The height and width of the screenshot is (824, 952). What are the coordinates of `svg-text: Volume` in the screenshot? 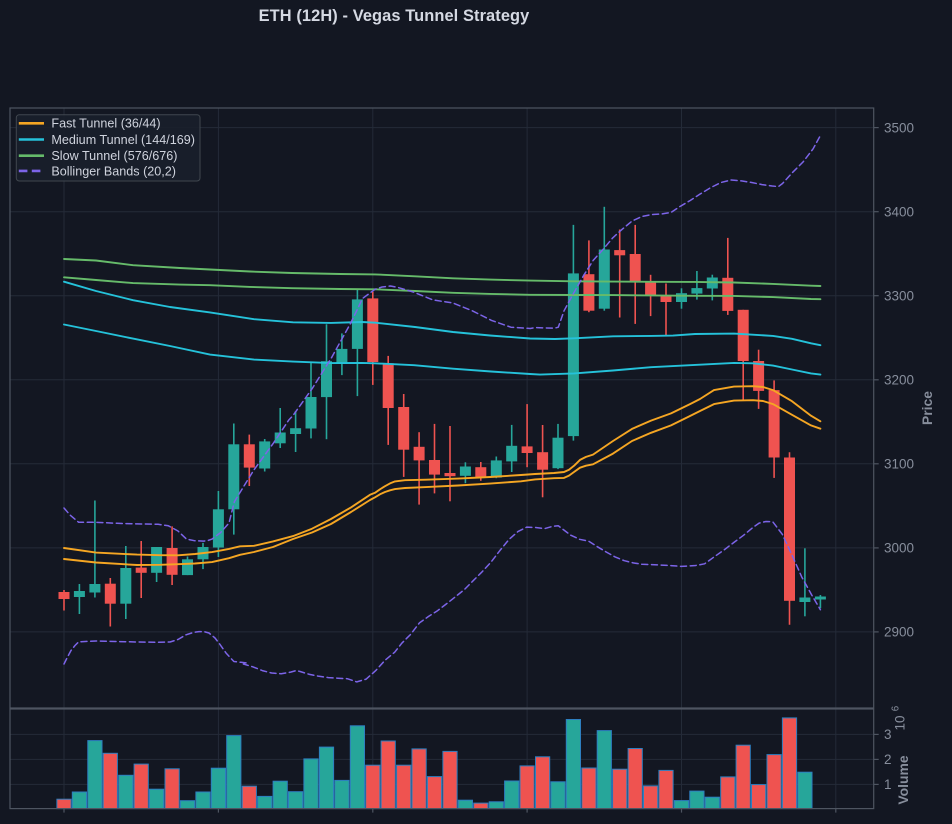 It's located at (903, 779).